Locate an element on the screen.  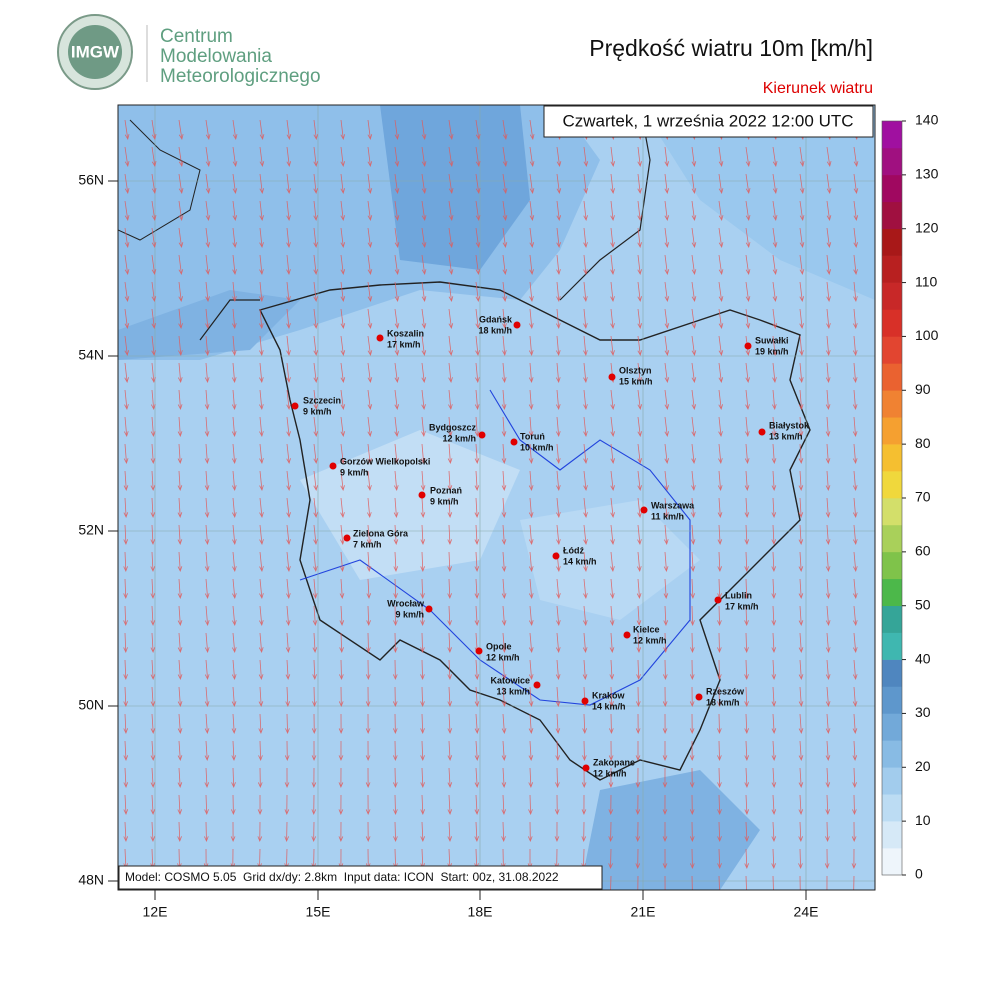
colorbar-label: 50 is located at coordinates (923, 604).